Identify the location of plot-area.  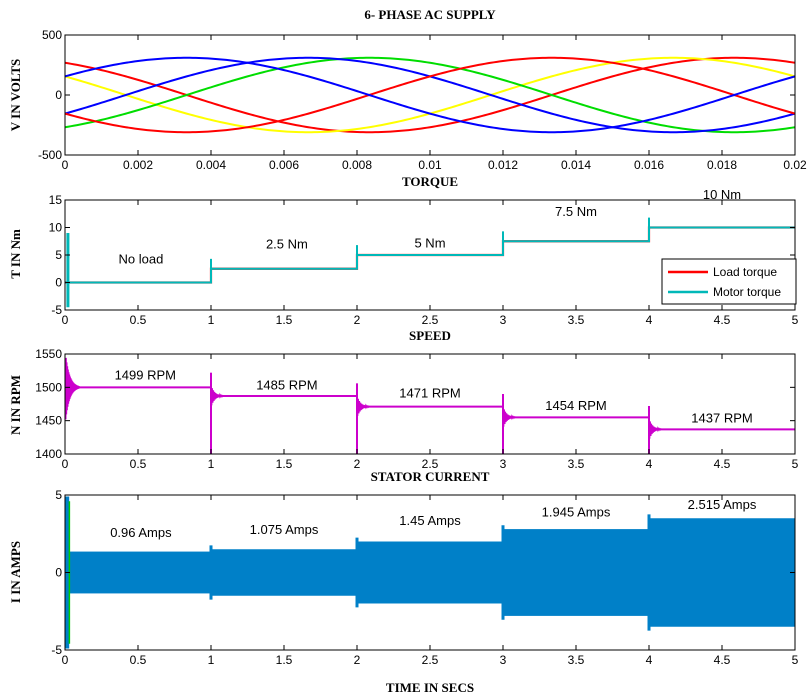
(430, 404).